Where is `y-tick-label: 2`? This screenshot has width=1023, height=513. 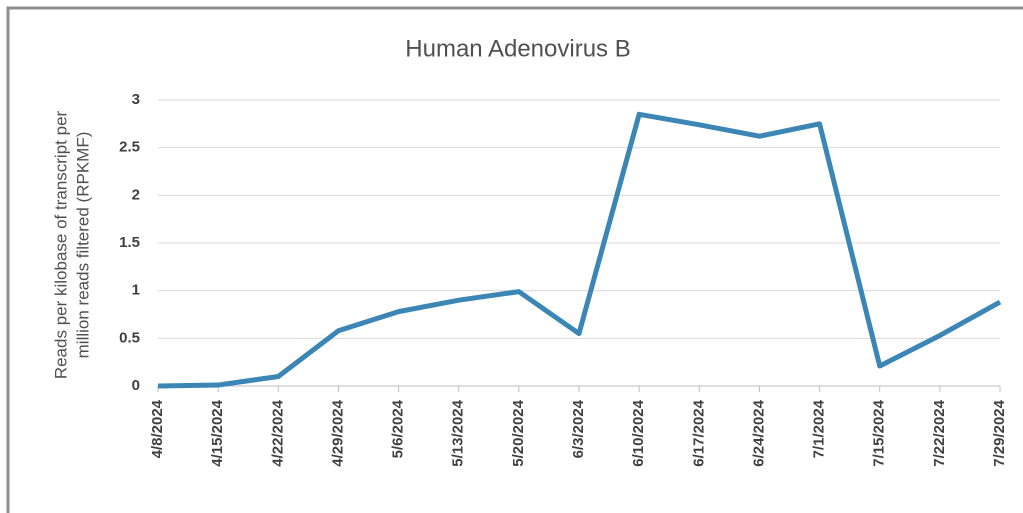 y-tick-label: 2 is located at coordinates (136, 194).